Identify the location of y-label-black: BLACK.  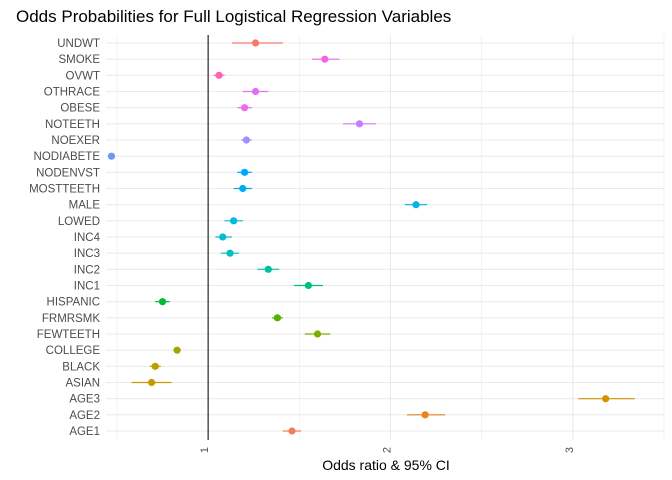
(81, 367).